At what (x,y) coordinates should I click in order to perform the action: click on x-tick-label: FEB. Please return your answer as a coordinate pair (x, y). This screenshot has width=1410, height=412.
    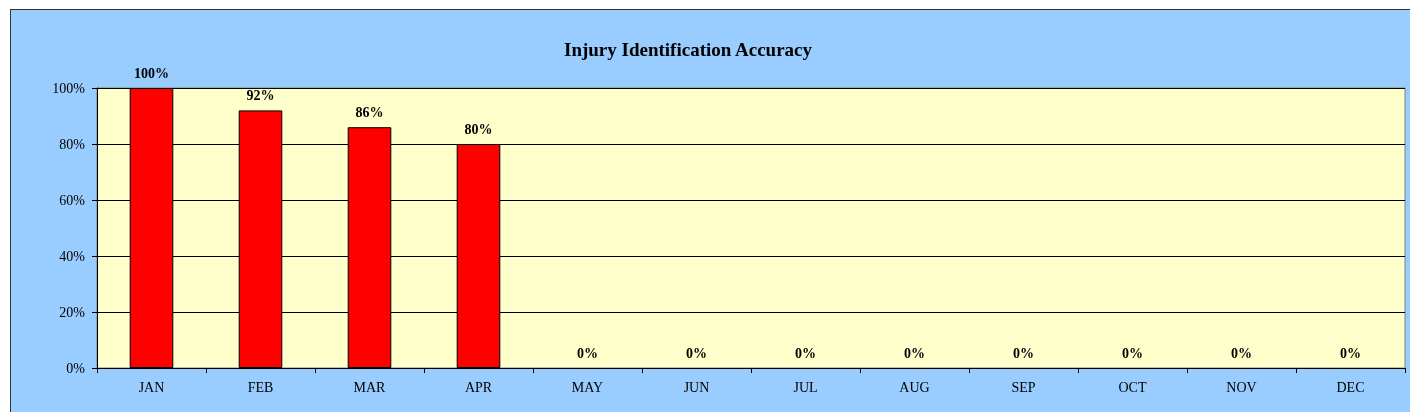
    Looking at the image, I should click on (260, 387).